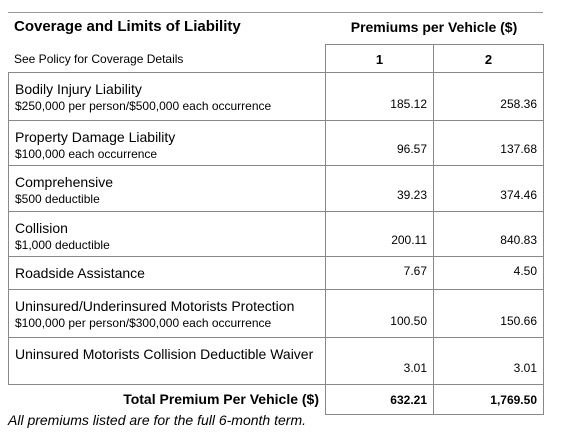 The image size is (562, 435). Describe the element at coordinates (379, 313) in the screenshot. I see `premium-cell: 100.50` at that location.